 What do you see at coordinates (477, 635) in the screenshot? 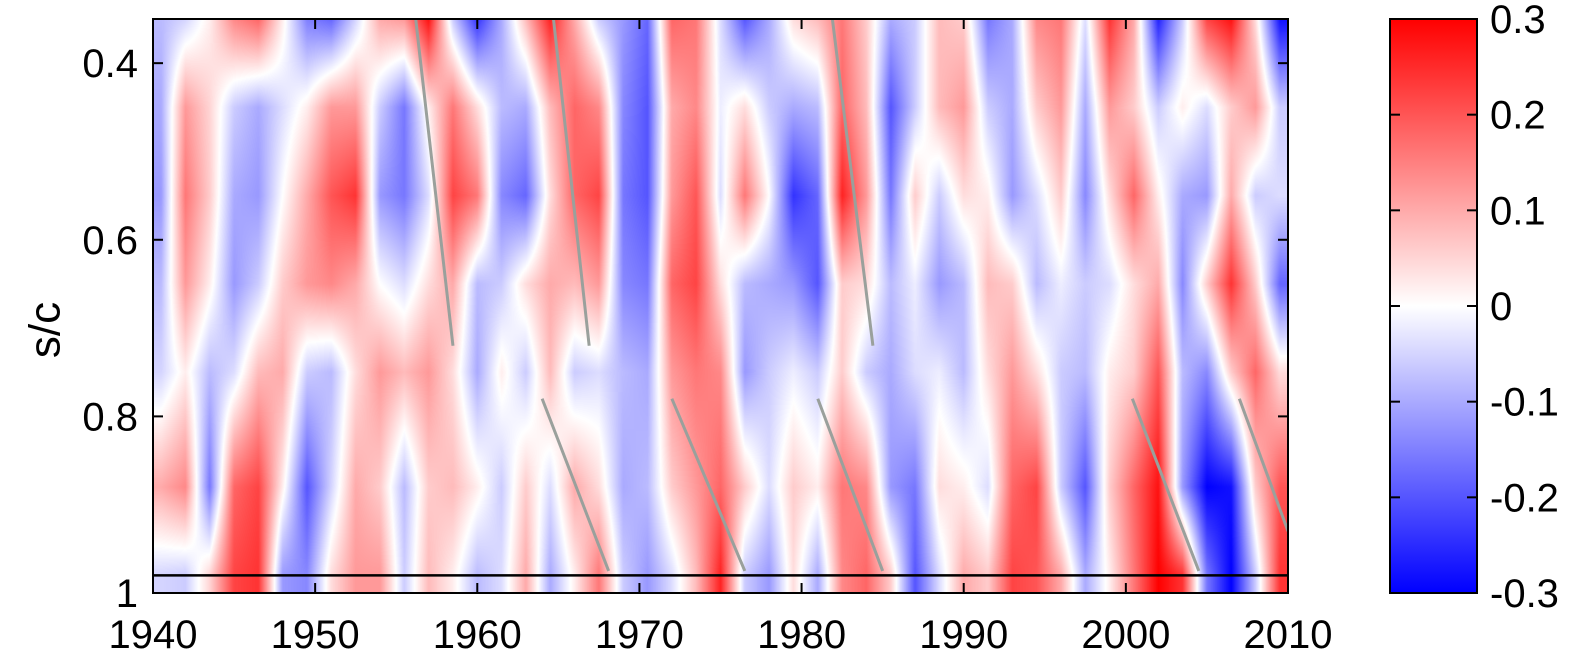
I see `x-tick-label: 1960` at bounding box center [477, 635].